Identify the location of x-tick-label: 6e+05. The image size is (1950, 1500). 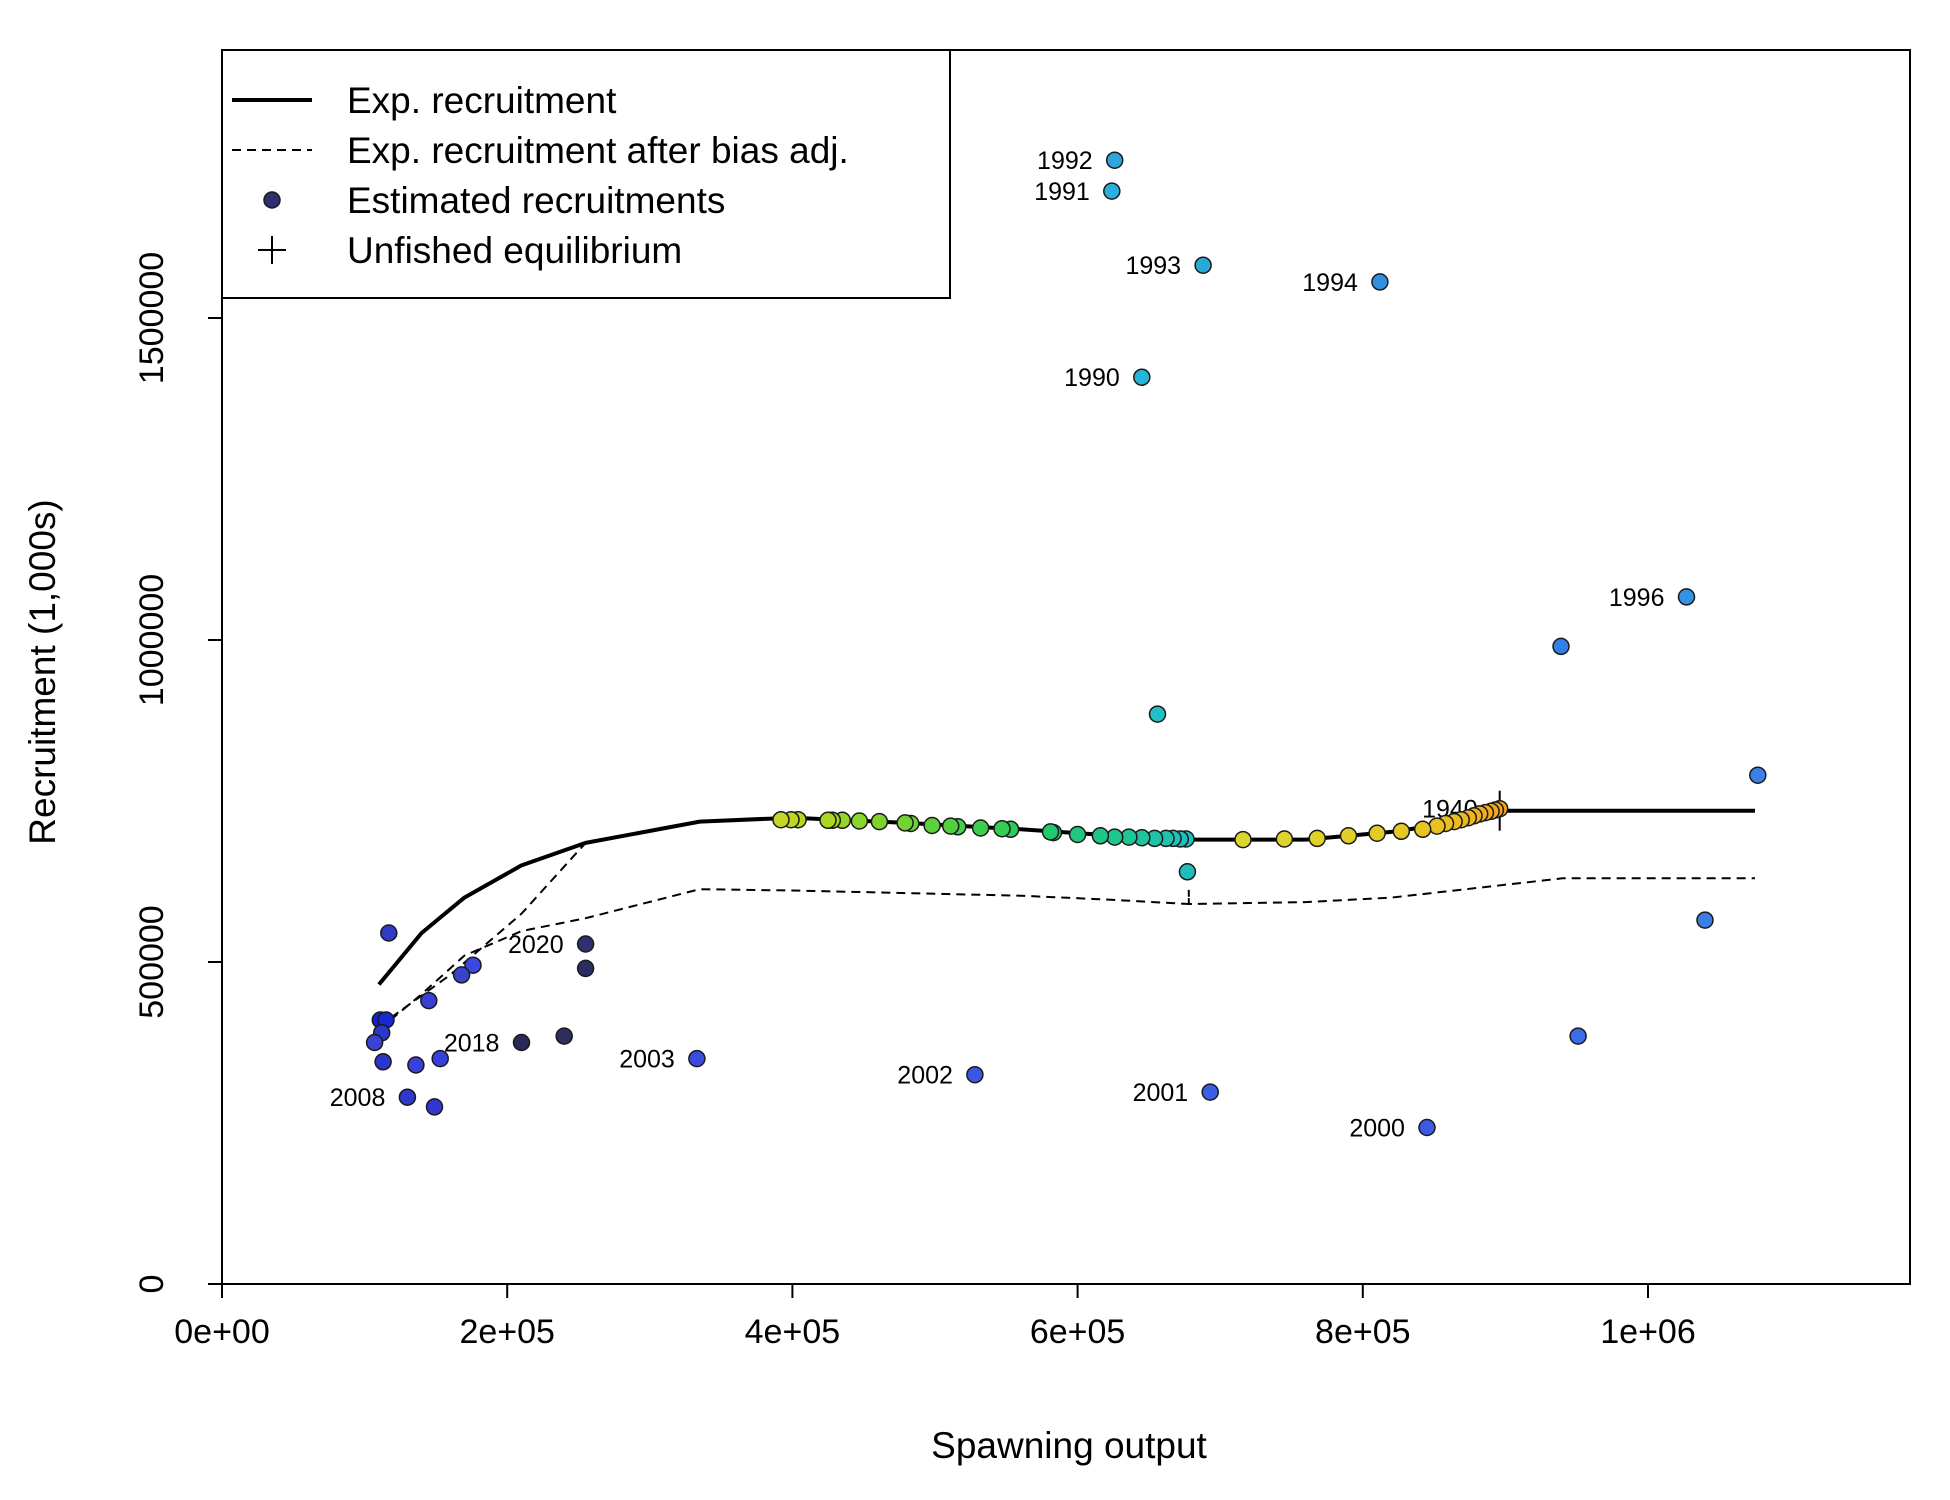
(1078, 1332).